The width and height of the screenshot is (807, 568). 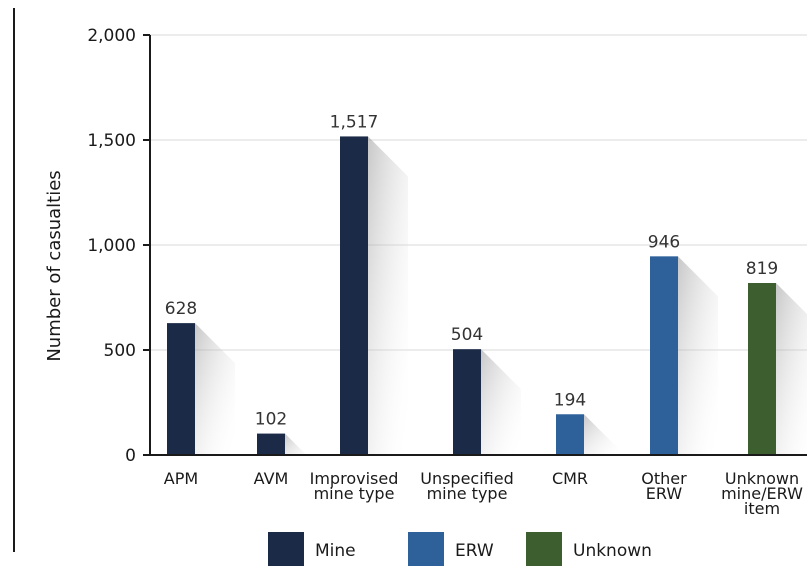 What do you see at coordinates (467, 478) in the screenshot?
I see `x-tick-label: Unspecified` at bounding box center [467, 478].